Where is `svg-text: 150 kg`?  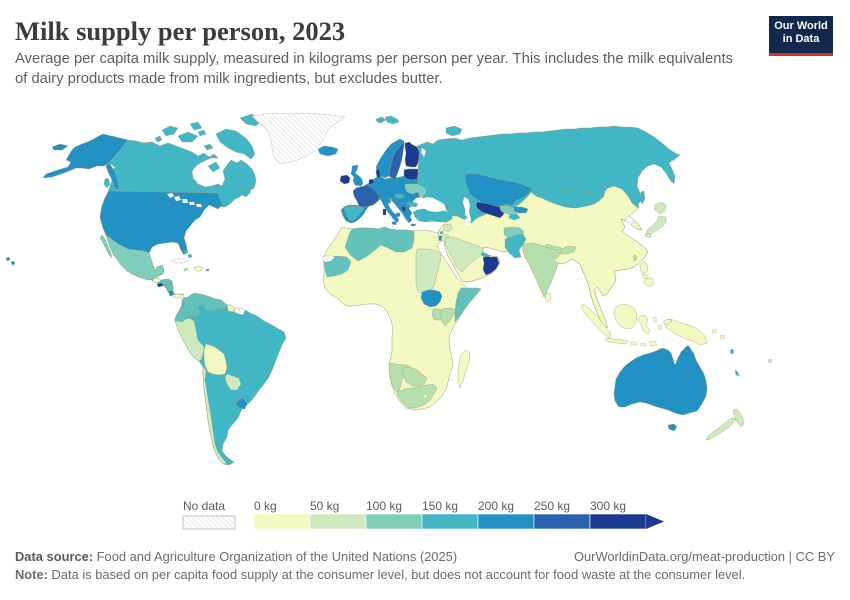 svg-text: 150 kg is located at coordinates (440, 506).